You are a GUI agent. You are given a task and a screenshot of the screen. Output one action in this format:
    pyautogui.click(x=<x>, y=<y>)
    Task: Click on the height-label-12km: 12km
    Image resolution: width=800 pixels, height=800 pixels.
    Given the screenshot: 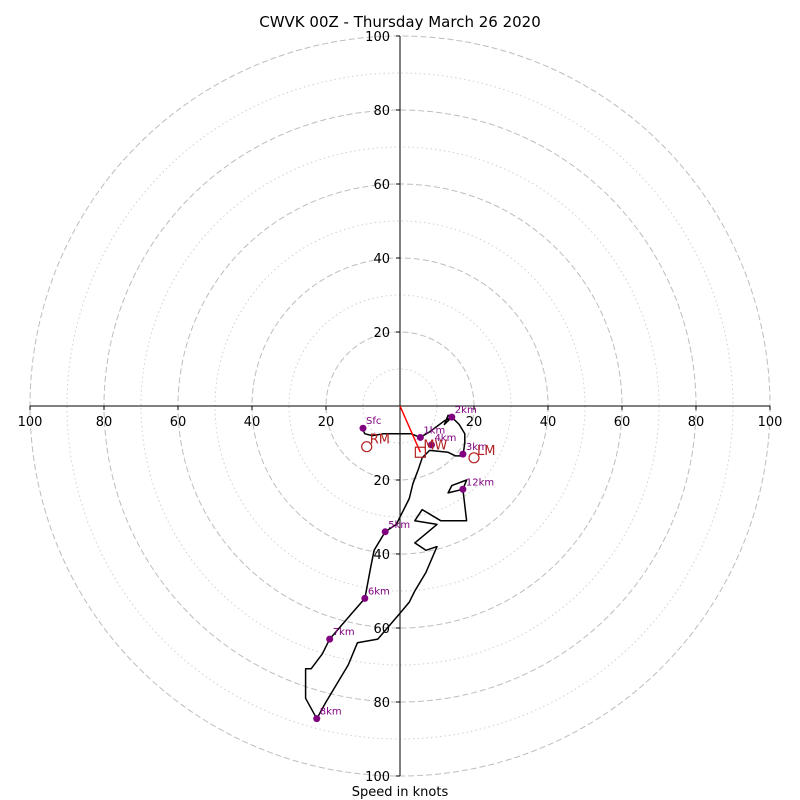 What is the action you would take?
    pyautogui.click(x=480, y=482)
    